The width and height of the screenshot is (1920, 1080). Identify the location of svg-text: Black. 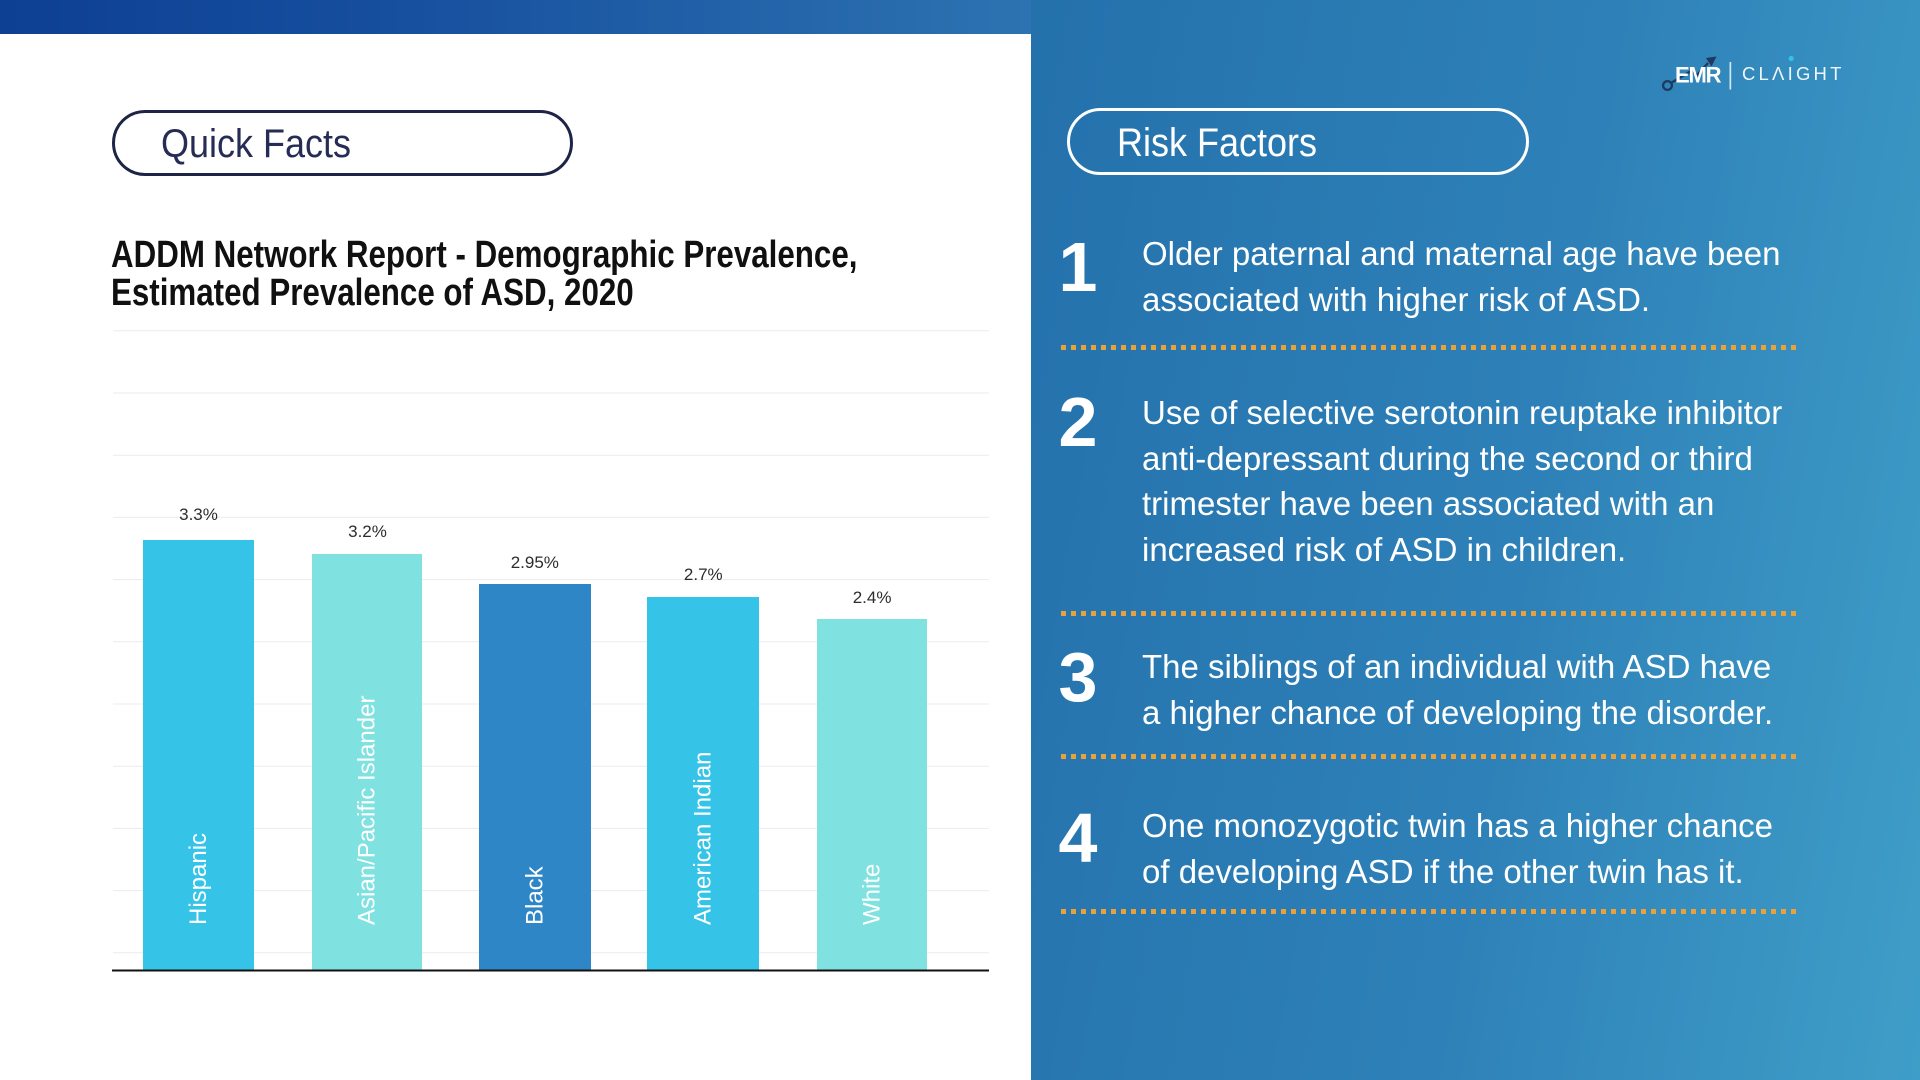
(535, 895).